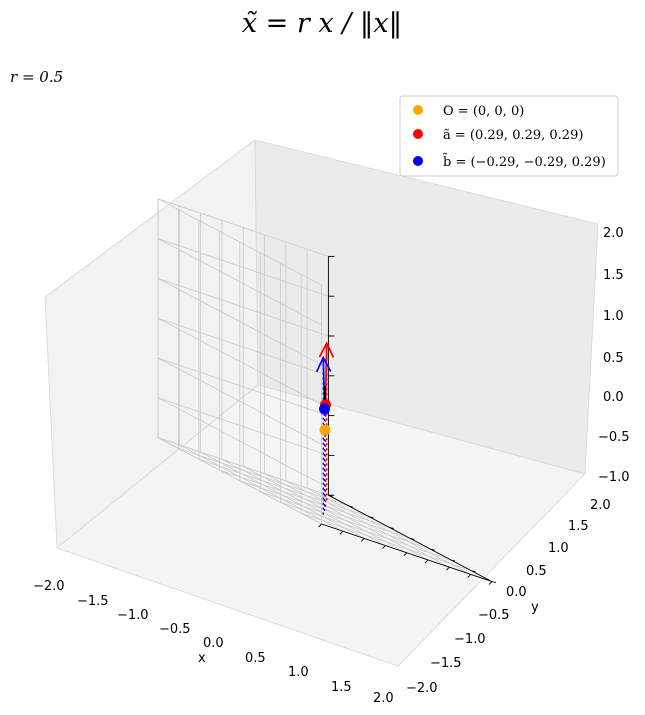 The height and width of the screenshot is (715, 645). Describe the element at coordinates (418, 134) in the screenshot. I see `legend-marker-a` at that location.